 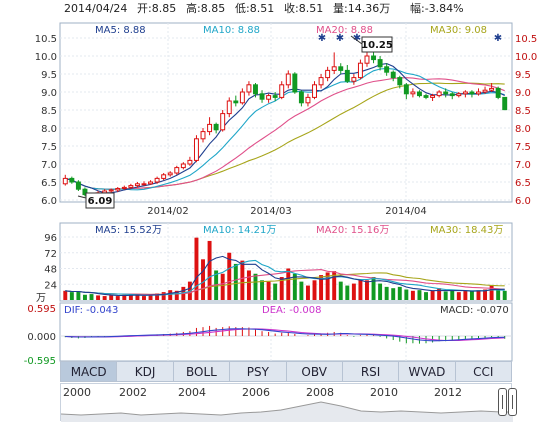 What do you see at coordinates (377, 45) in the screenshot?
I see `svg-text: 10.25` at bounding box center [377, 45].